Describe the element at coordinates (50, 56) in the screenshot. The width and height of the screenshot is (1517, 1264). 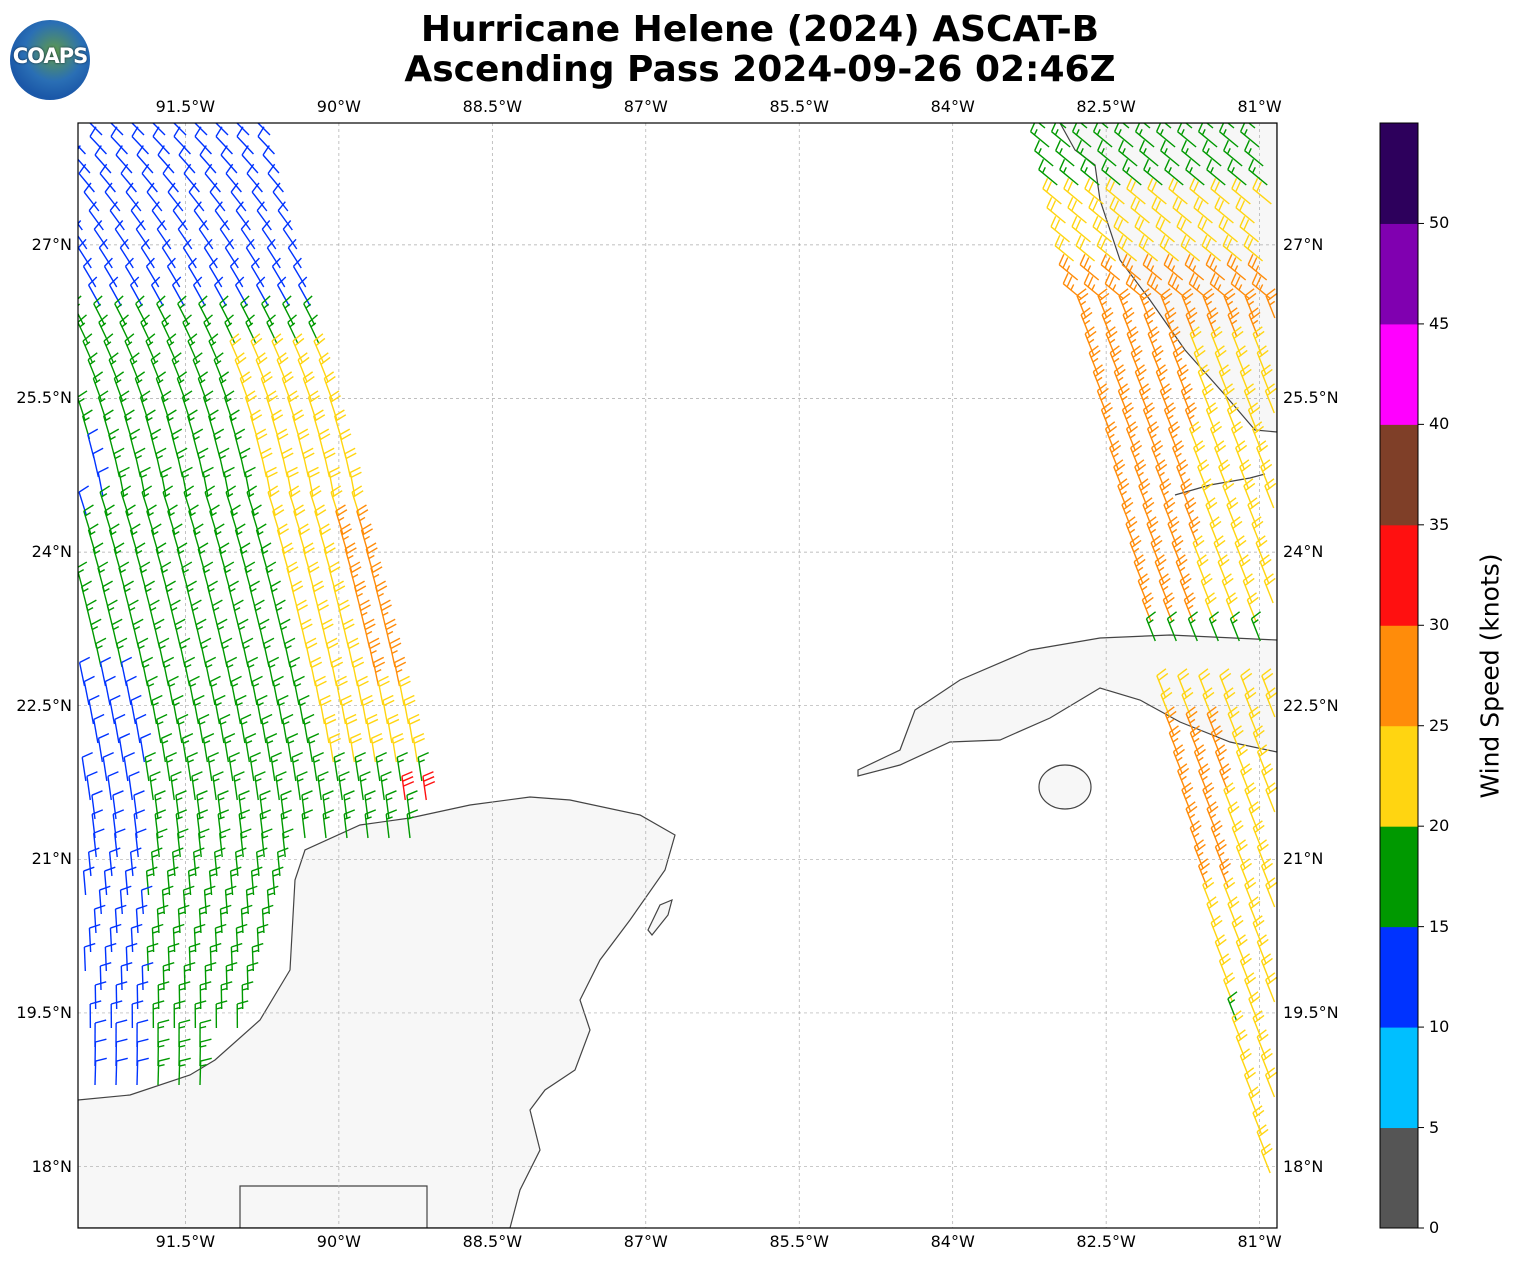
I see `logo-text: COAPS` at that location.